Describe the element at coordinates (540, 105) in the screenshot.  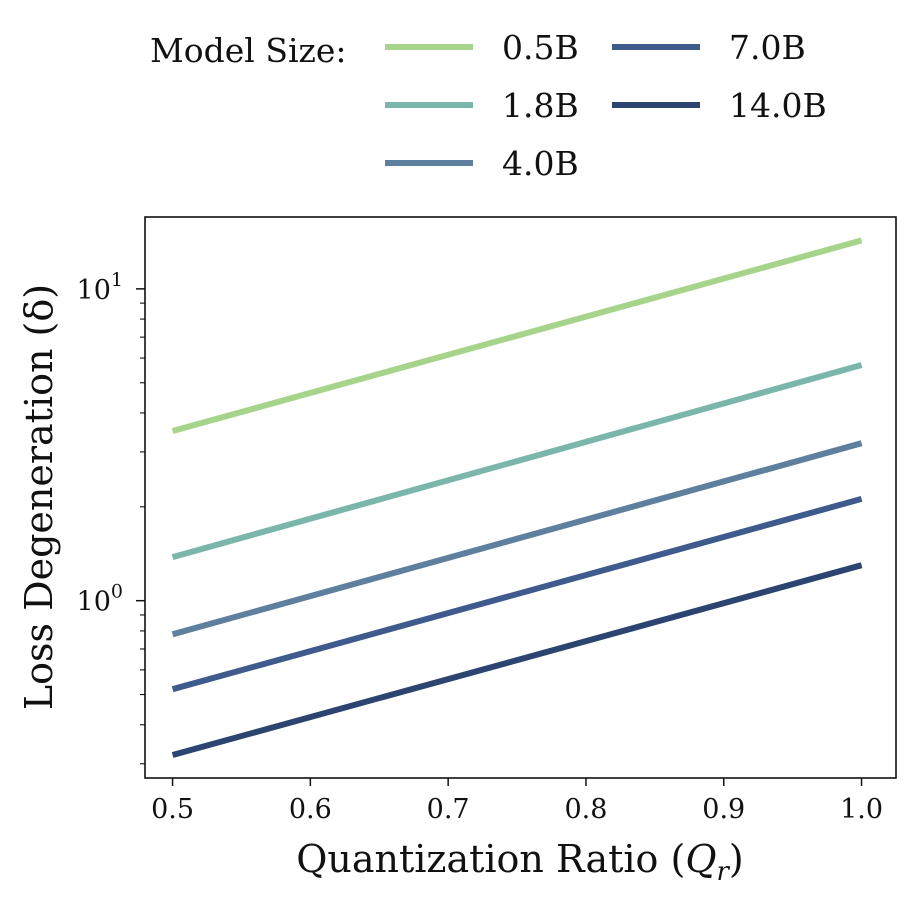
I see `legend-label-1-8b: 1.8B` at that location.